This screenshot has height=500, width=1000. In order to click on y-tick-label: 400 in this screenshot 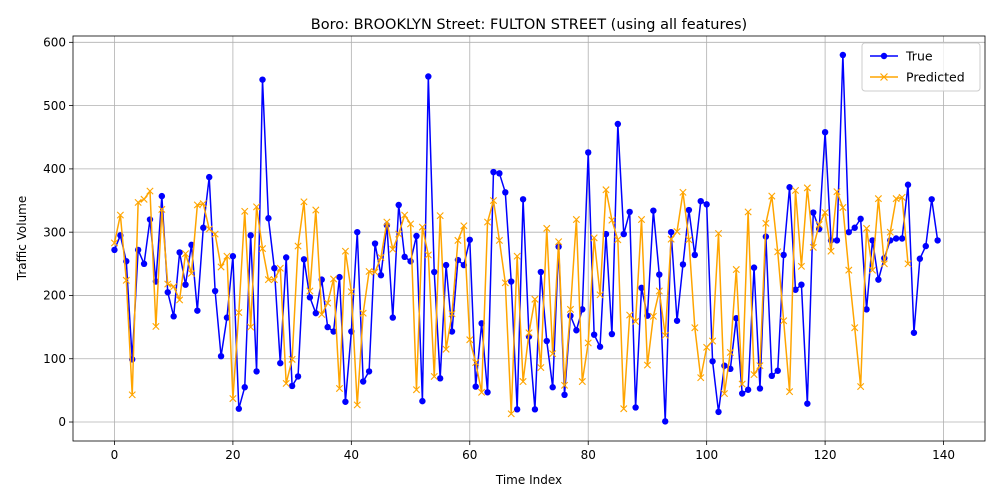, I will do `click(54, 169)`.